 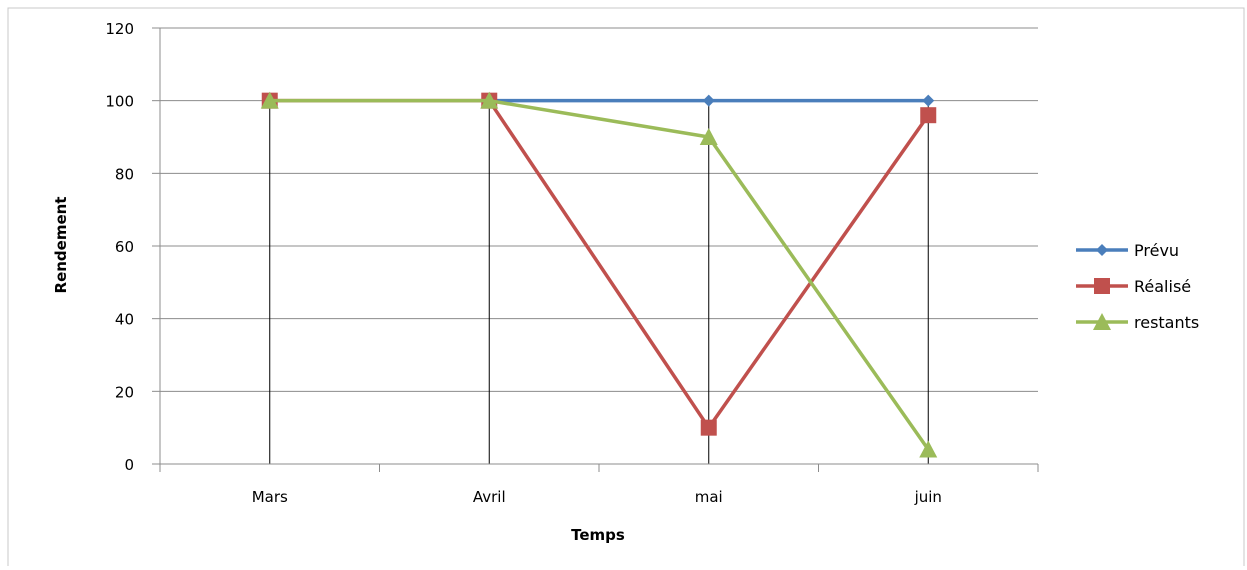 I want to click on y-axis-title: Rendement, so click(x=61, y=245).